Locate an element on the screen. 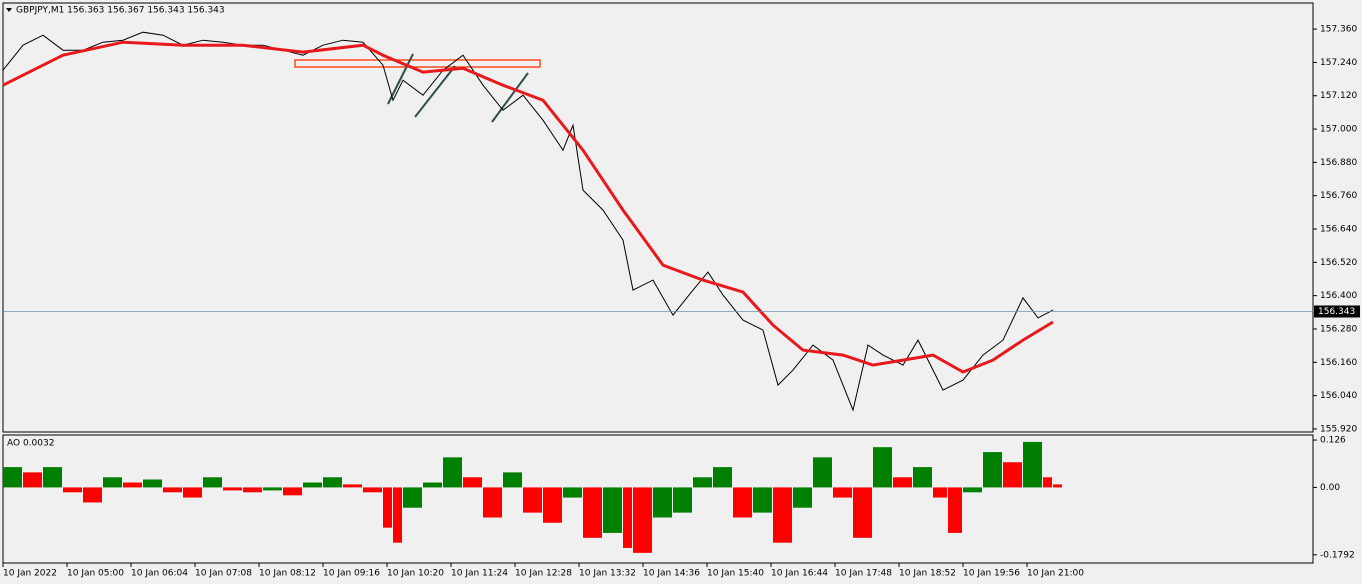 This screenshot has height=584, width=1362. x-tick-label: 10 Jan 10:20 is located at coordinates (415, 574).